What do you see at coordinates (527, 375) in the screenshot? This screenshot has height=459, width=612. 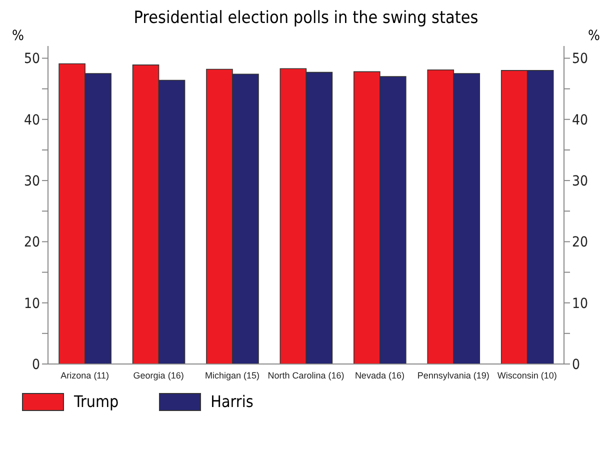 I see `x-tick-label: Wisconsin (10)` at bounding box center [527, 375].